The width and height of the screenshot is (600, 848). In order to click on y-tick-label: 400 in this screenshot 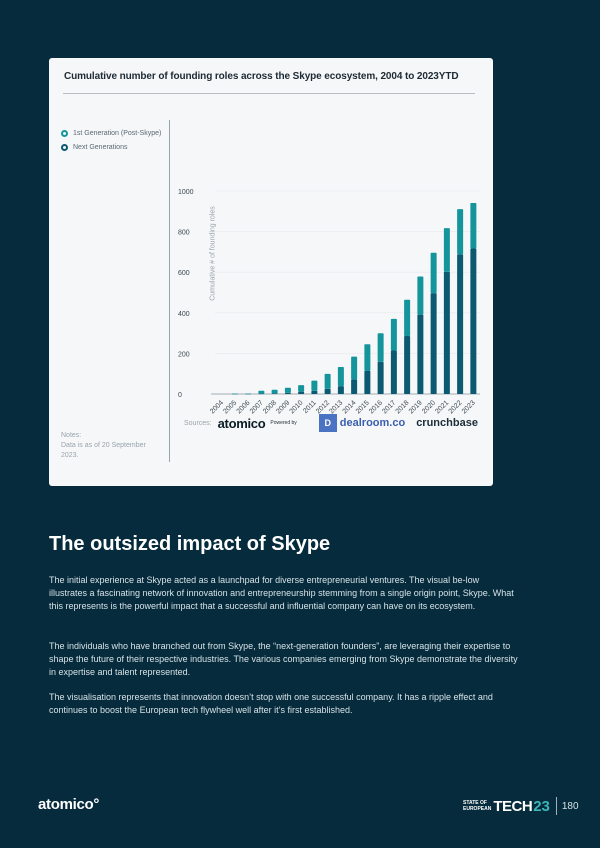, I will do `click(184, 314)`.